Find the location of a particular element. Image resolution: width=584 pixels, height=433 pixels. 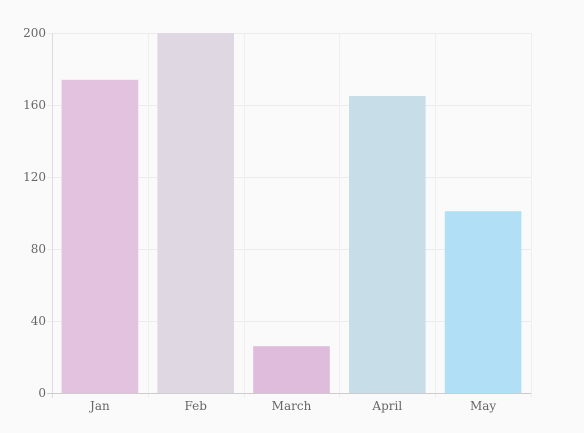

y-tick-label: 40 is located at coordinates (38, 321).